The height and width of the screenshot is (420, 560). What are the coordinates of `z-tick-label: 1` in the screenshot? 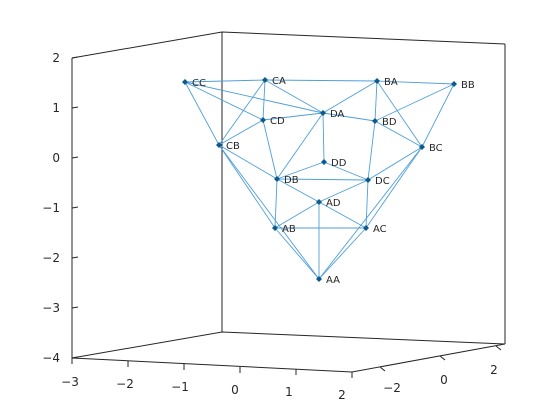 It's located at (56, 108).